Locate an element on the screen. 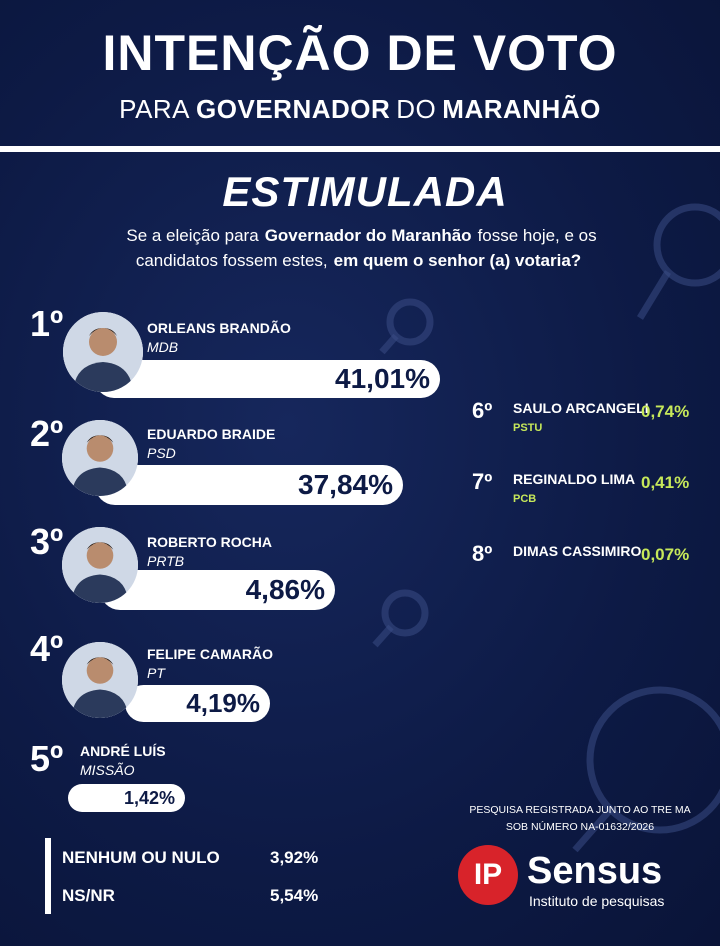 This screenshot has height=946, width=720. rank: 1º is located at coordinates (47, 323).